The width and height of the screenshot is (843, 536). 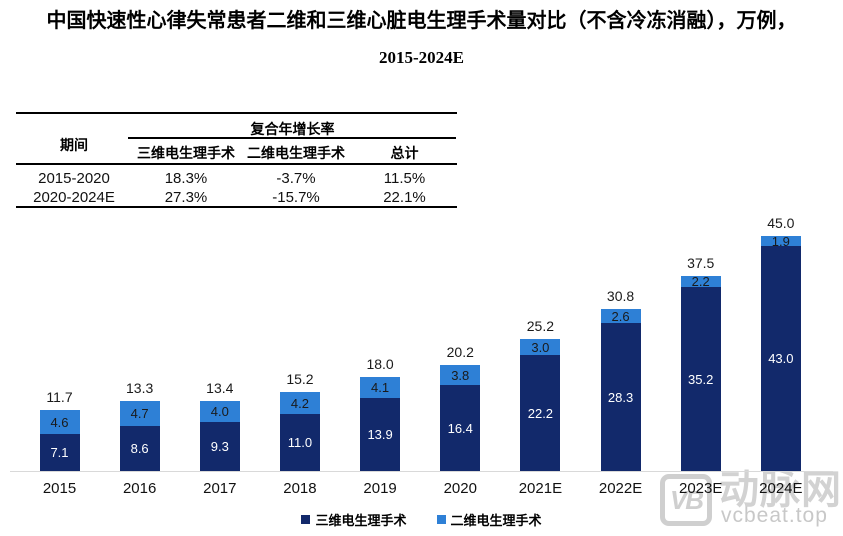 What do you see at coordinates (620, 296) in the screenshot?
I see `bar-total-label: 30.8` at bounding box center [620, 296].